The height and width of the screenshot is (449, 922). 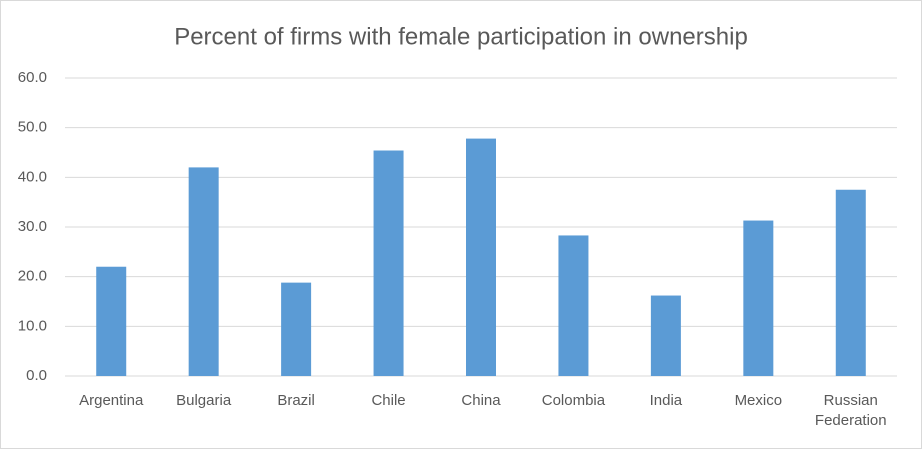 I want to click on x-tick-label: Bulgaria, so click(x=204, y=400).